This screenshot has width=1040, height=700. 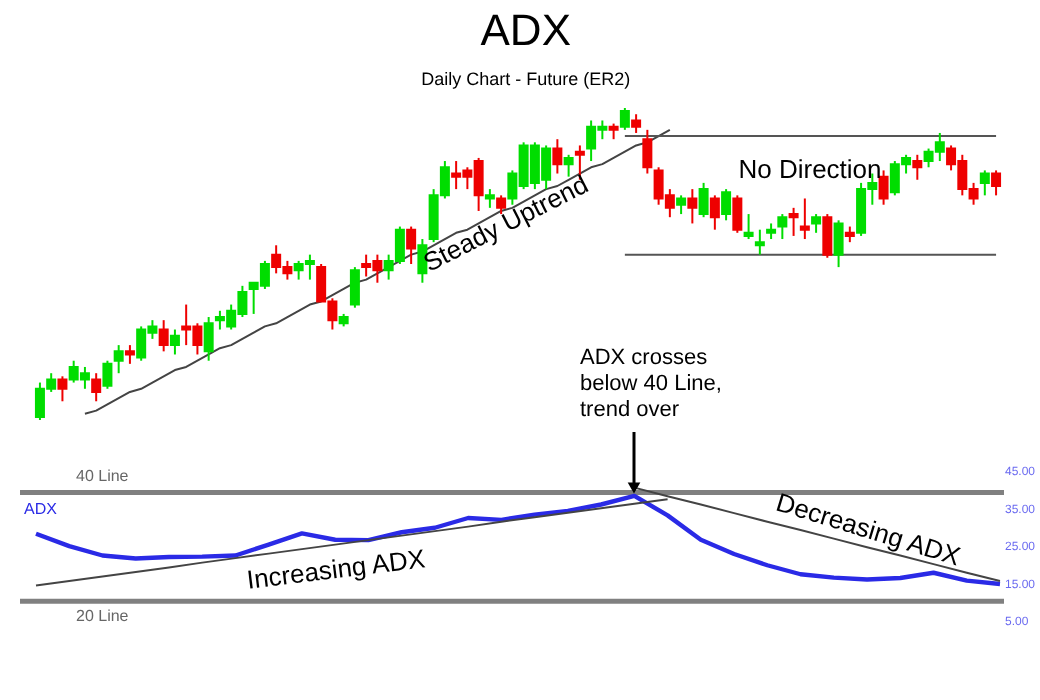 I want to click on ref-line-label: 40 Line, so click(x=103, y=475).